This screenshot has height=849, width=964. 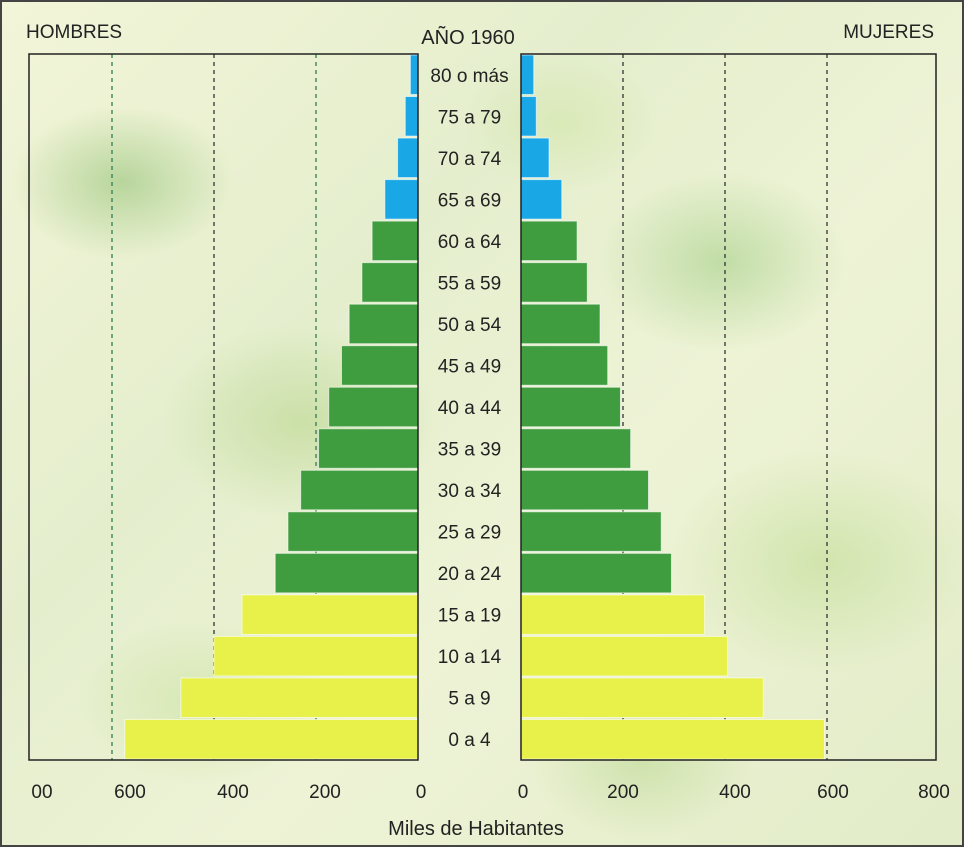 What do you see at coordinates (233, 792) in the screenshot?
I see `x-tick-men: 400` at bounding box center [233, 792].